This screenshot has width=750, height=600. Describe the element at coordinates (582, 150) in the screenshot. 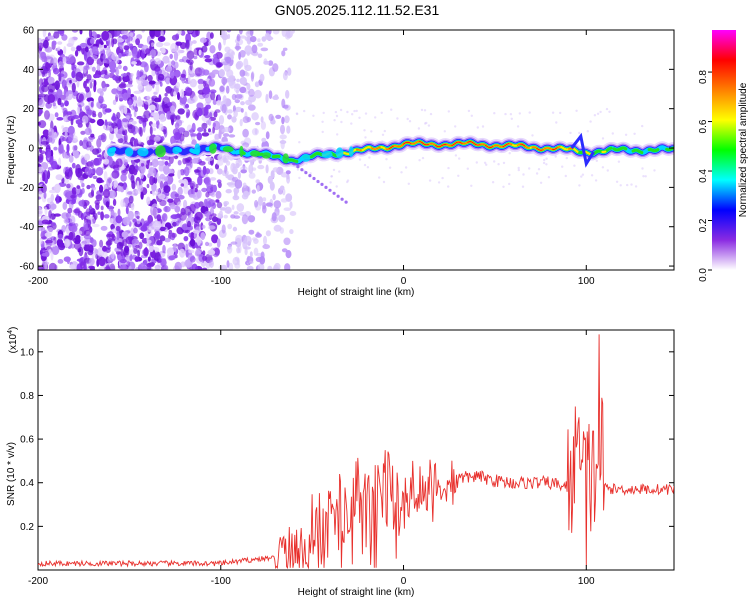

I see `ridge-kink` at that location.